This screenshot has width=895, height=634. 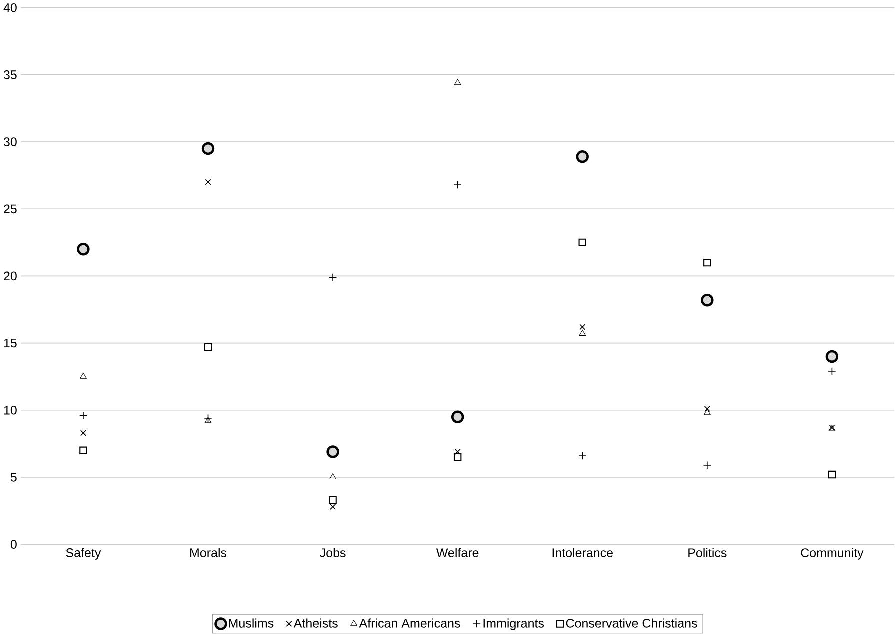 I want to click on legend-label: African Americans, so click(x=409, y=623).